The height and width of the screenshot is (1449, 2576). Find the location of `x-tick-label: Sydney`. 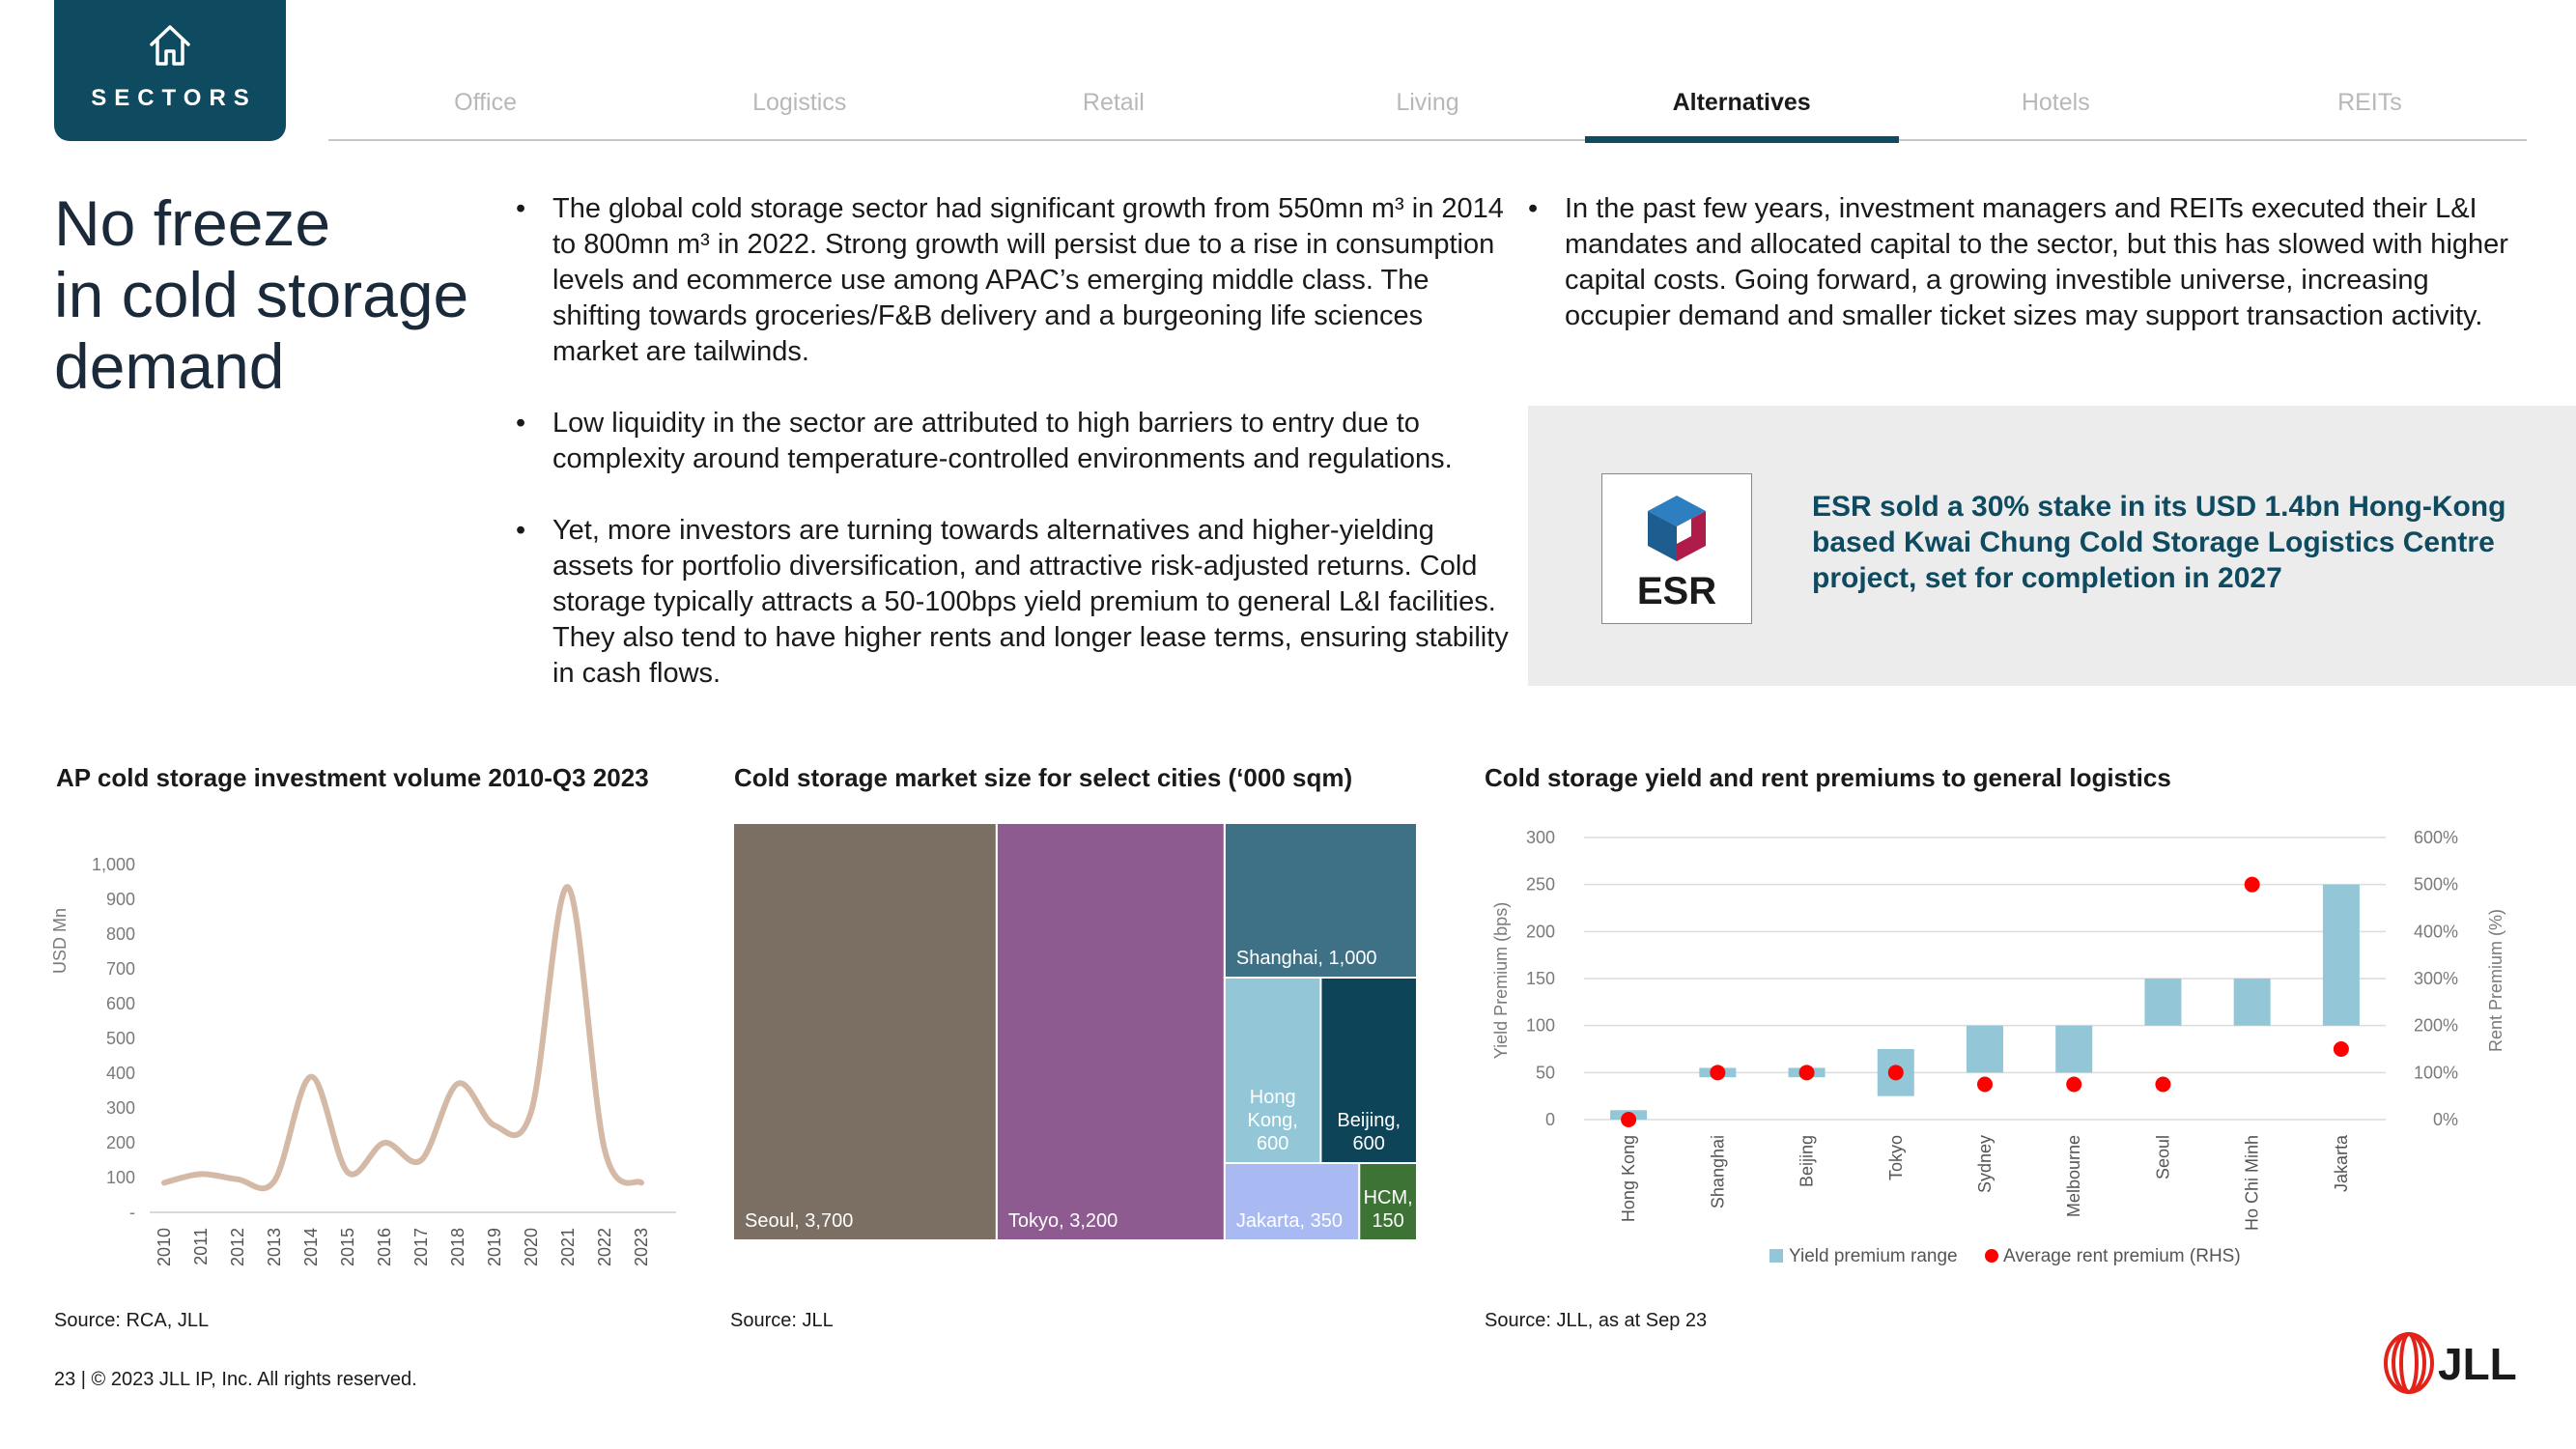

x-tick-label: Sydney is located at coordinates (1985, 1164).